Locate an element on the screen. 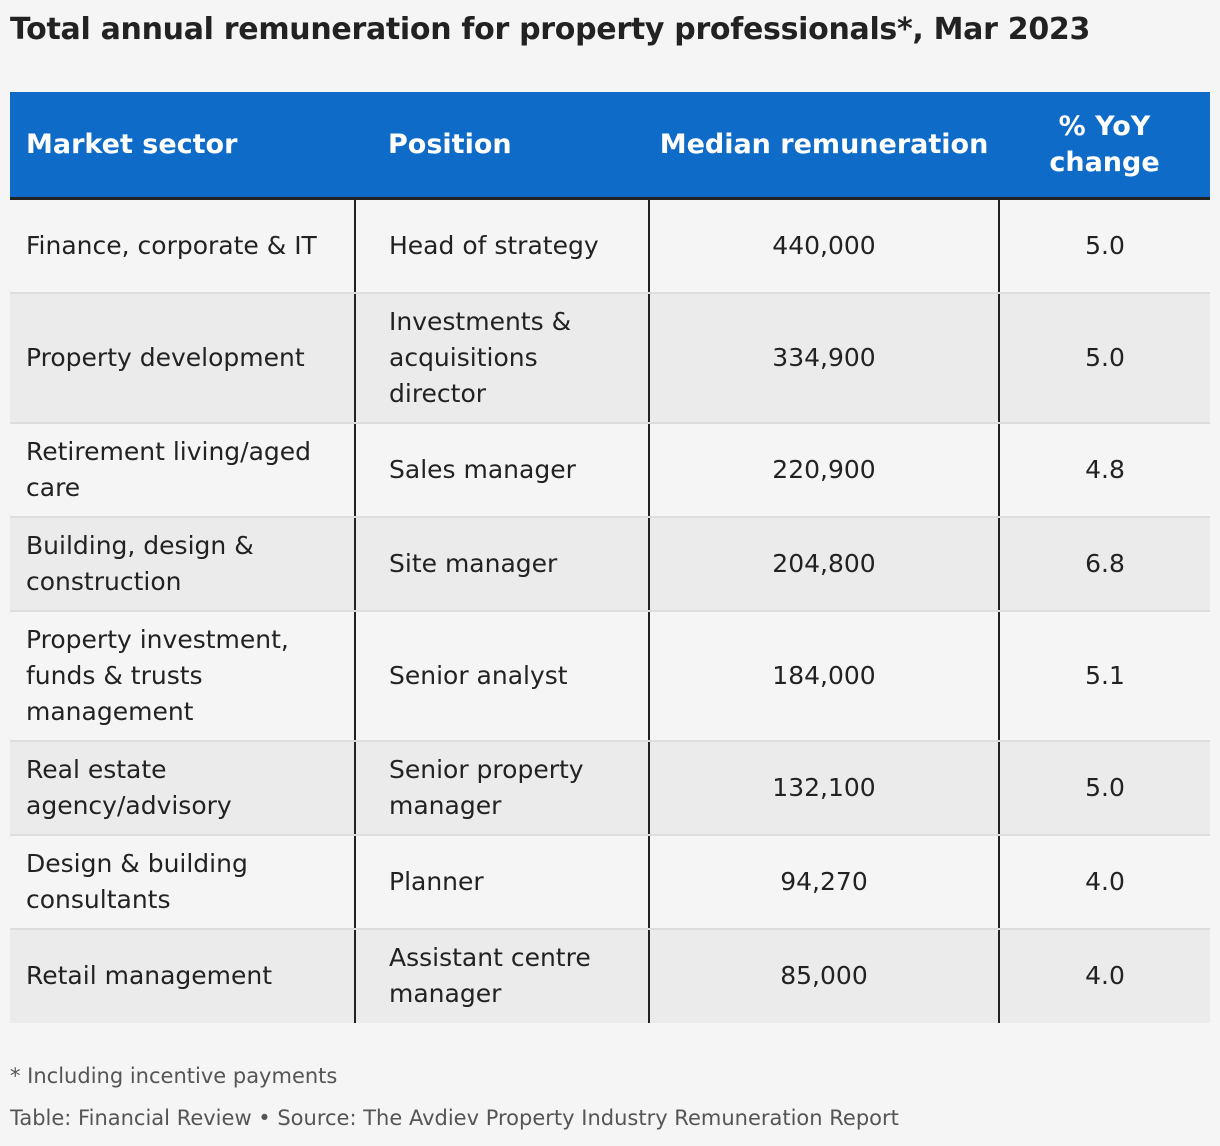  cell-median-remuneration: 94,270 is located at coordinates (823, 882).